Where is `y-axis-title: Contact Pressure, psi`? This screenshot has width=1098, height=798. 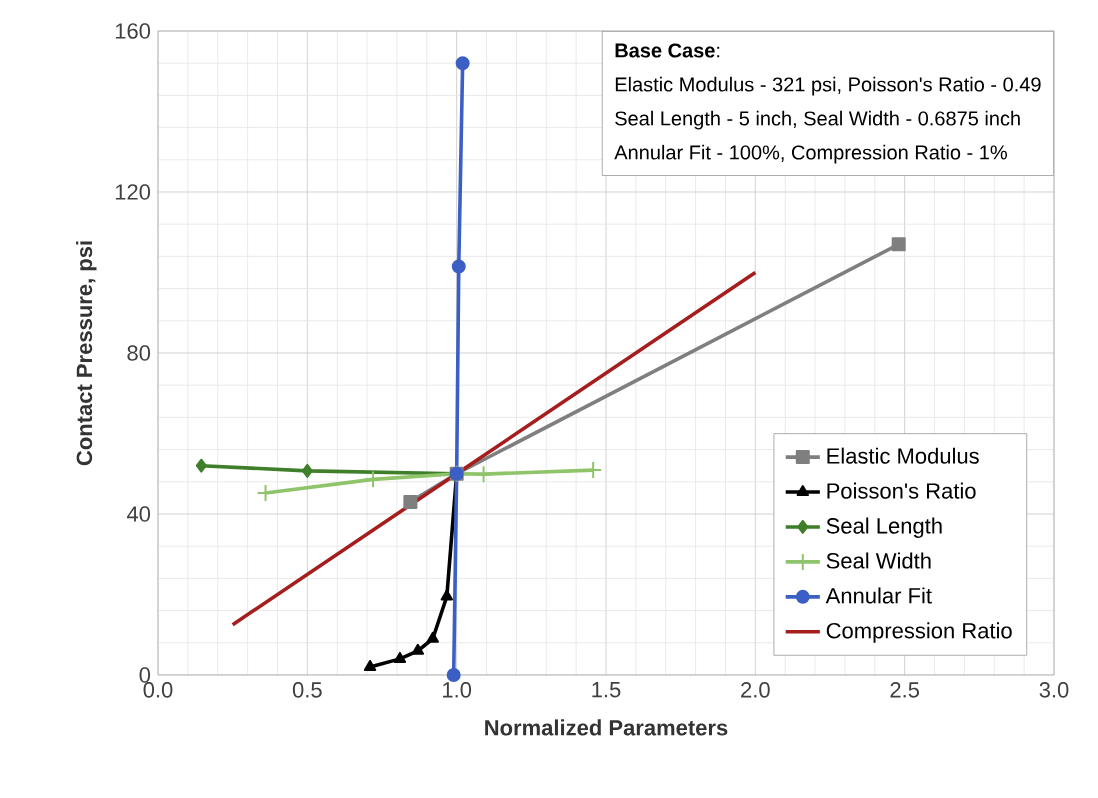
y-axis-title: Contact Pressure, psi is located at coordinates (86, 353).